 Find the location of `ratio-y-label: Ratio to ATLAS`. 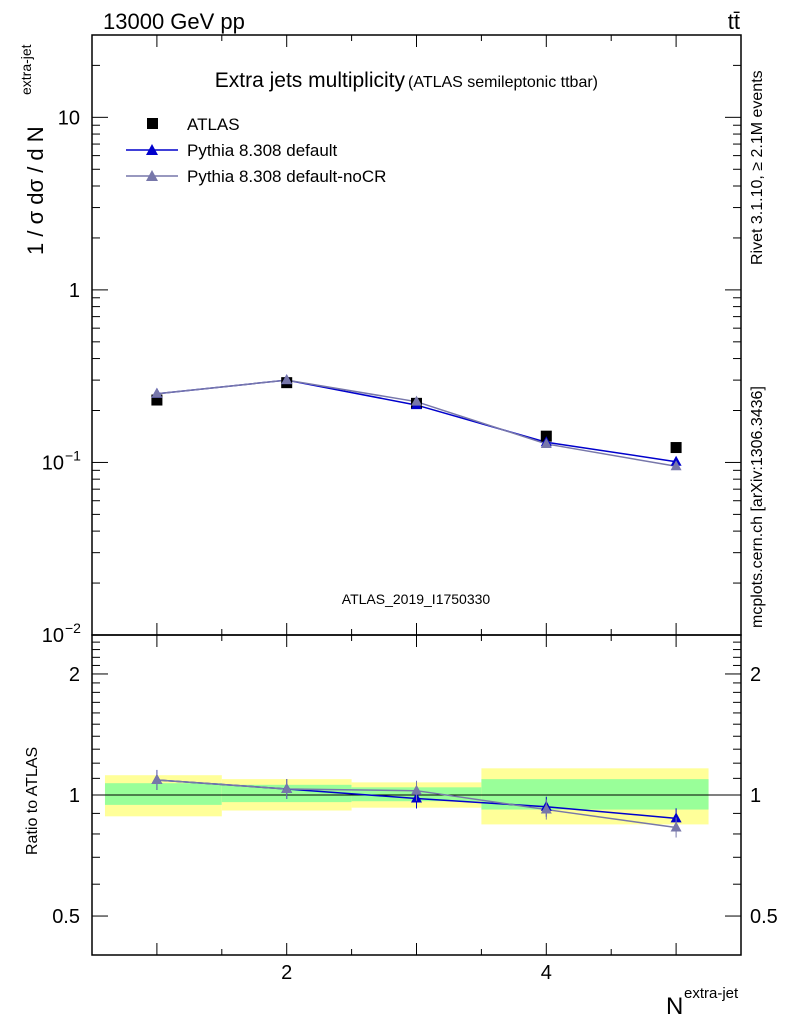

ratio-y-label: Ratio to ATLAS is located at coordinates (32, 801).